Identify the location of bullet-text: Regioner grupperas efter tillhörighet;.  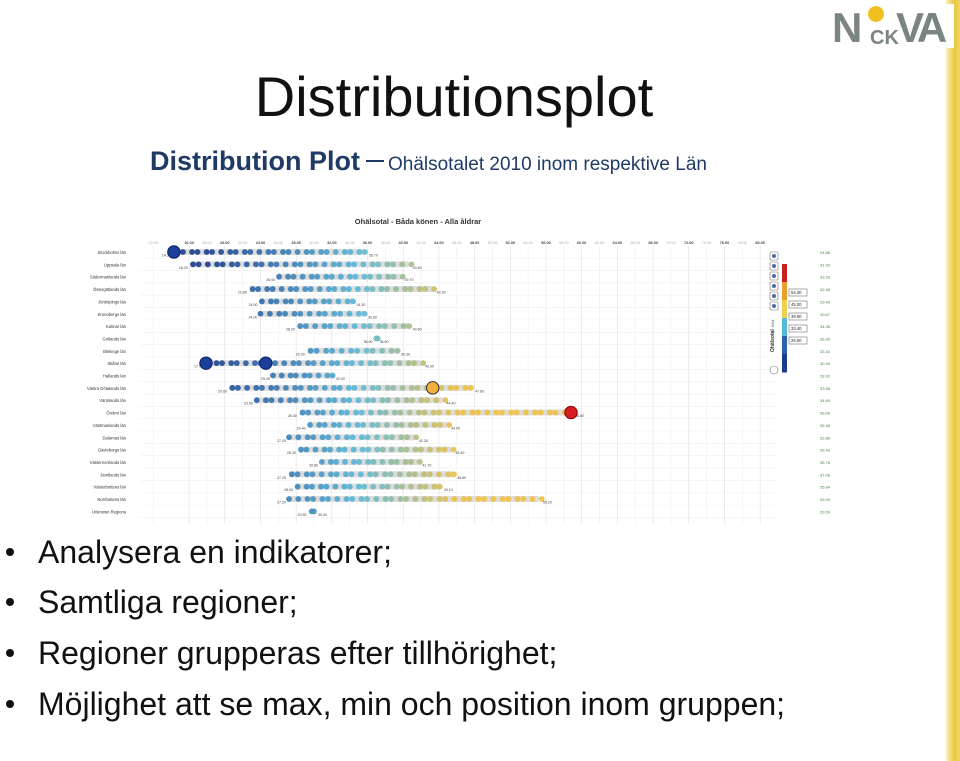
(298, 653).